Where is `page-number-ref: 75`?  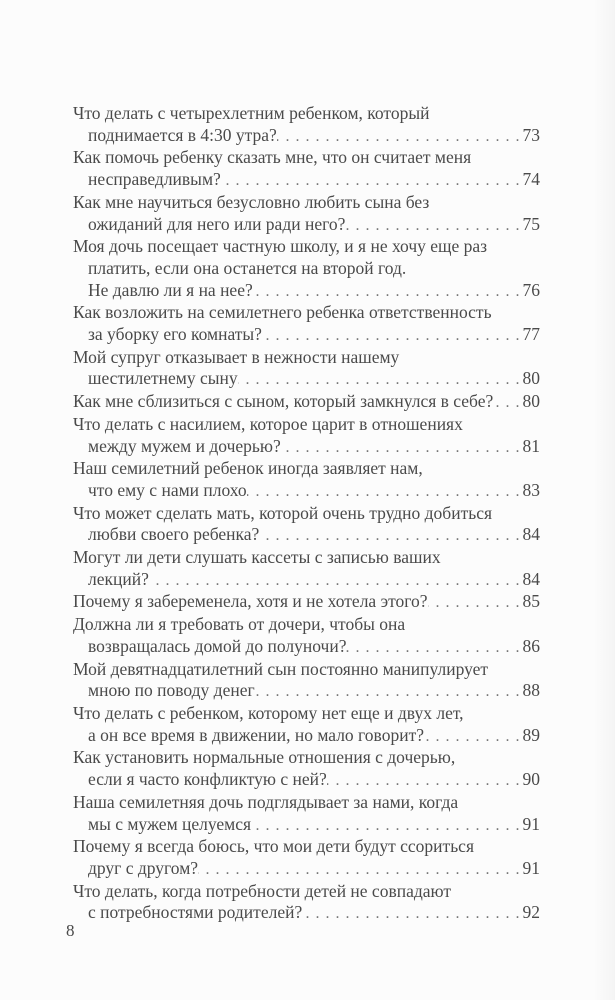
page-number-ref: 75 is located at coordinates (531, 223).